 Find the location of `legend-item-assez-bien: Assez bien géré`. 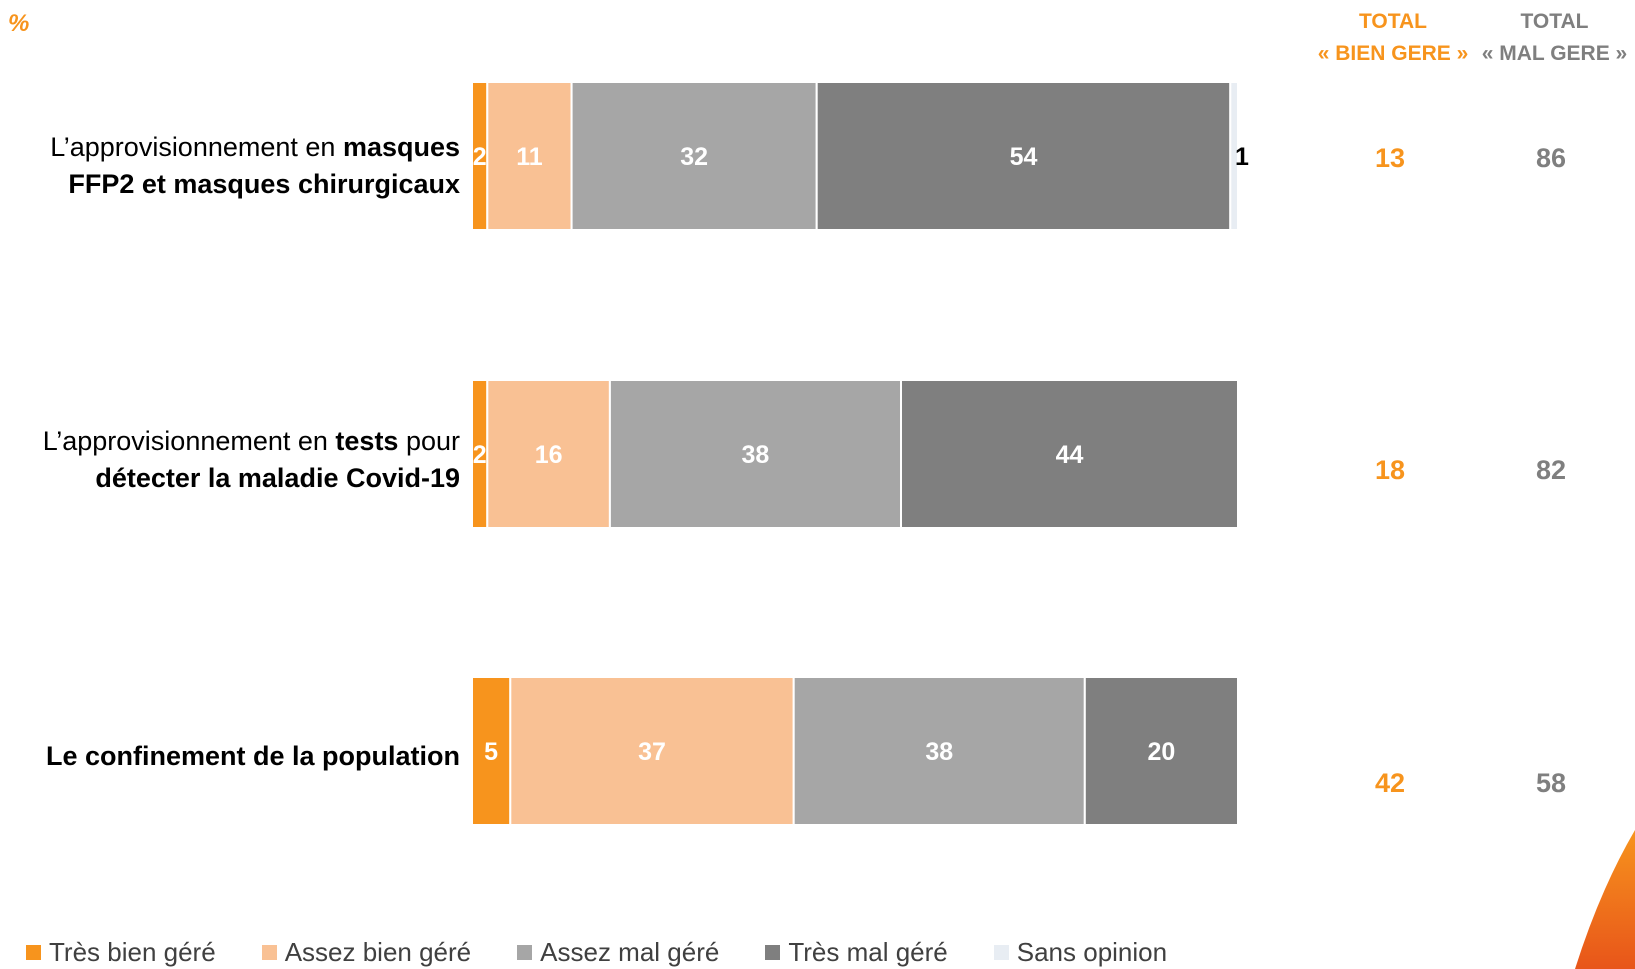

legend-item-assez-bien: Assez bien géré is located at coordinates (366, 952).